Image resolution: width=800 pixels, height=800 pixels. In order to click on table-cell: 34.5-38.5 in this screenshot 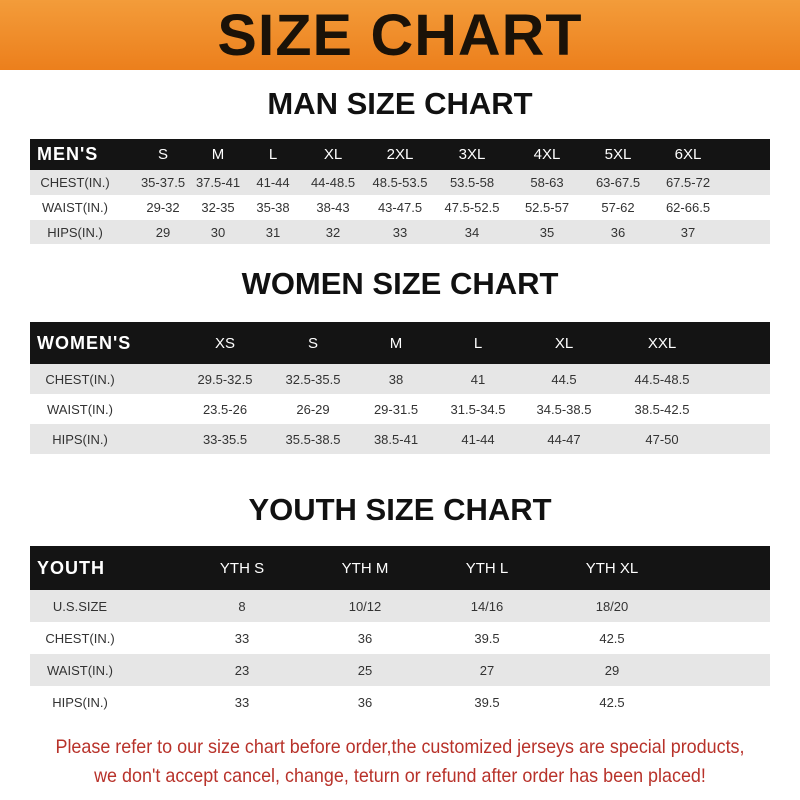, I will do `click(564, 409)`.